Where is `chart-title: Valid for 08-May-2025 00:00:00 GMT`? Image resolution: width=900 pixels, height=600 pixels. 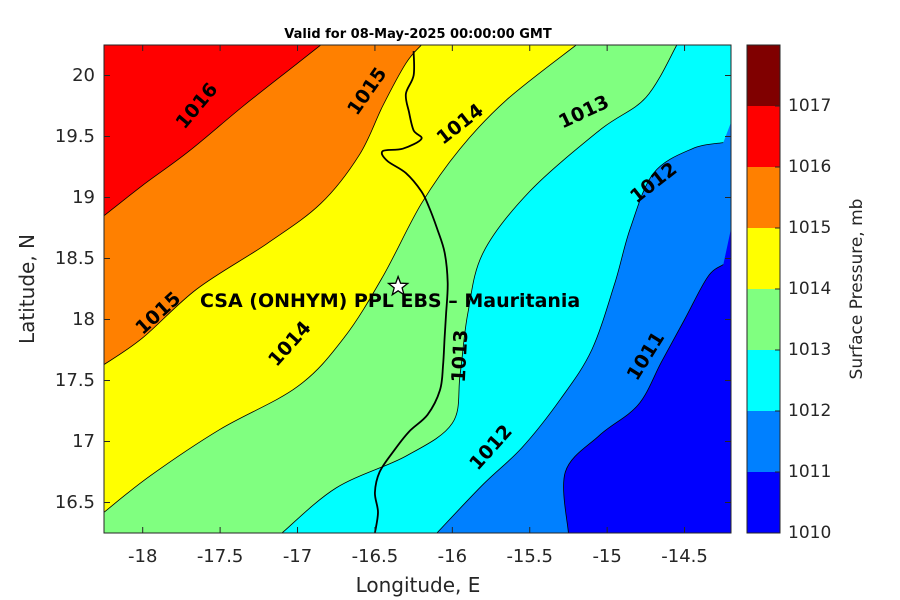
chart-title: Valid for 08-May-2025 00:00:00 GMT is located at coordinates (418, 34).